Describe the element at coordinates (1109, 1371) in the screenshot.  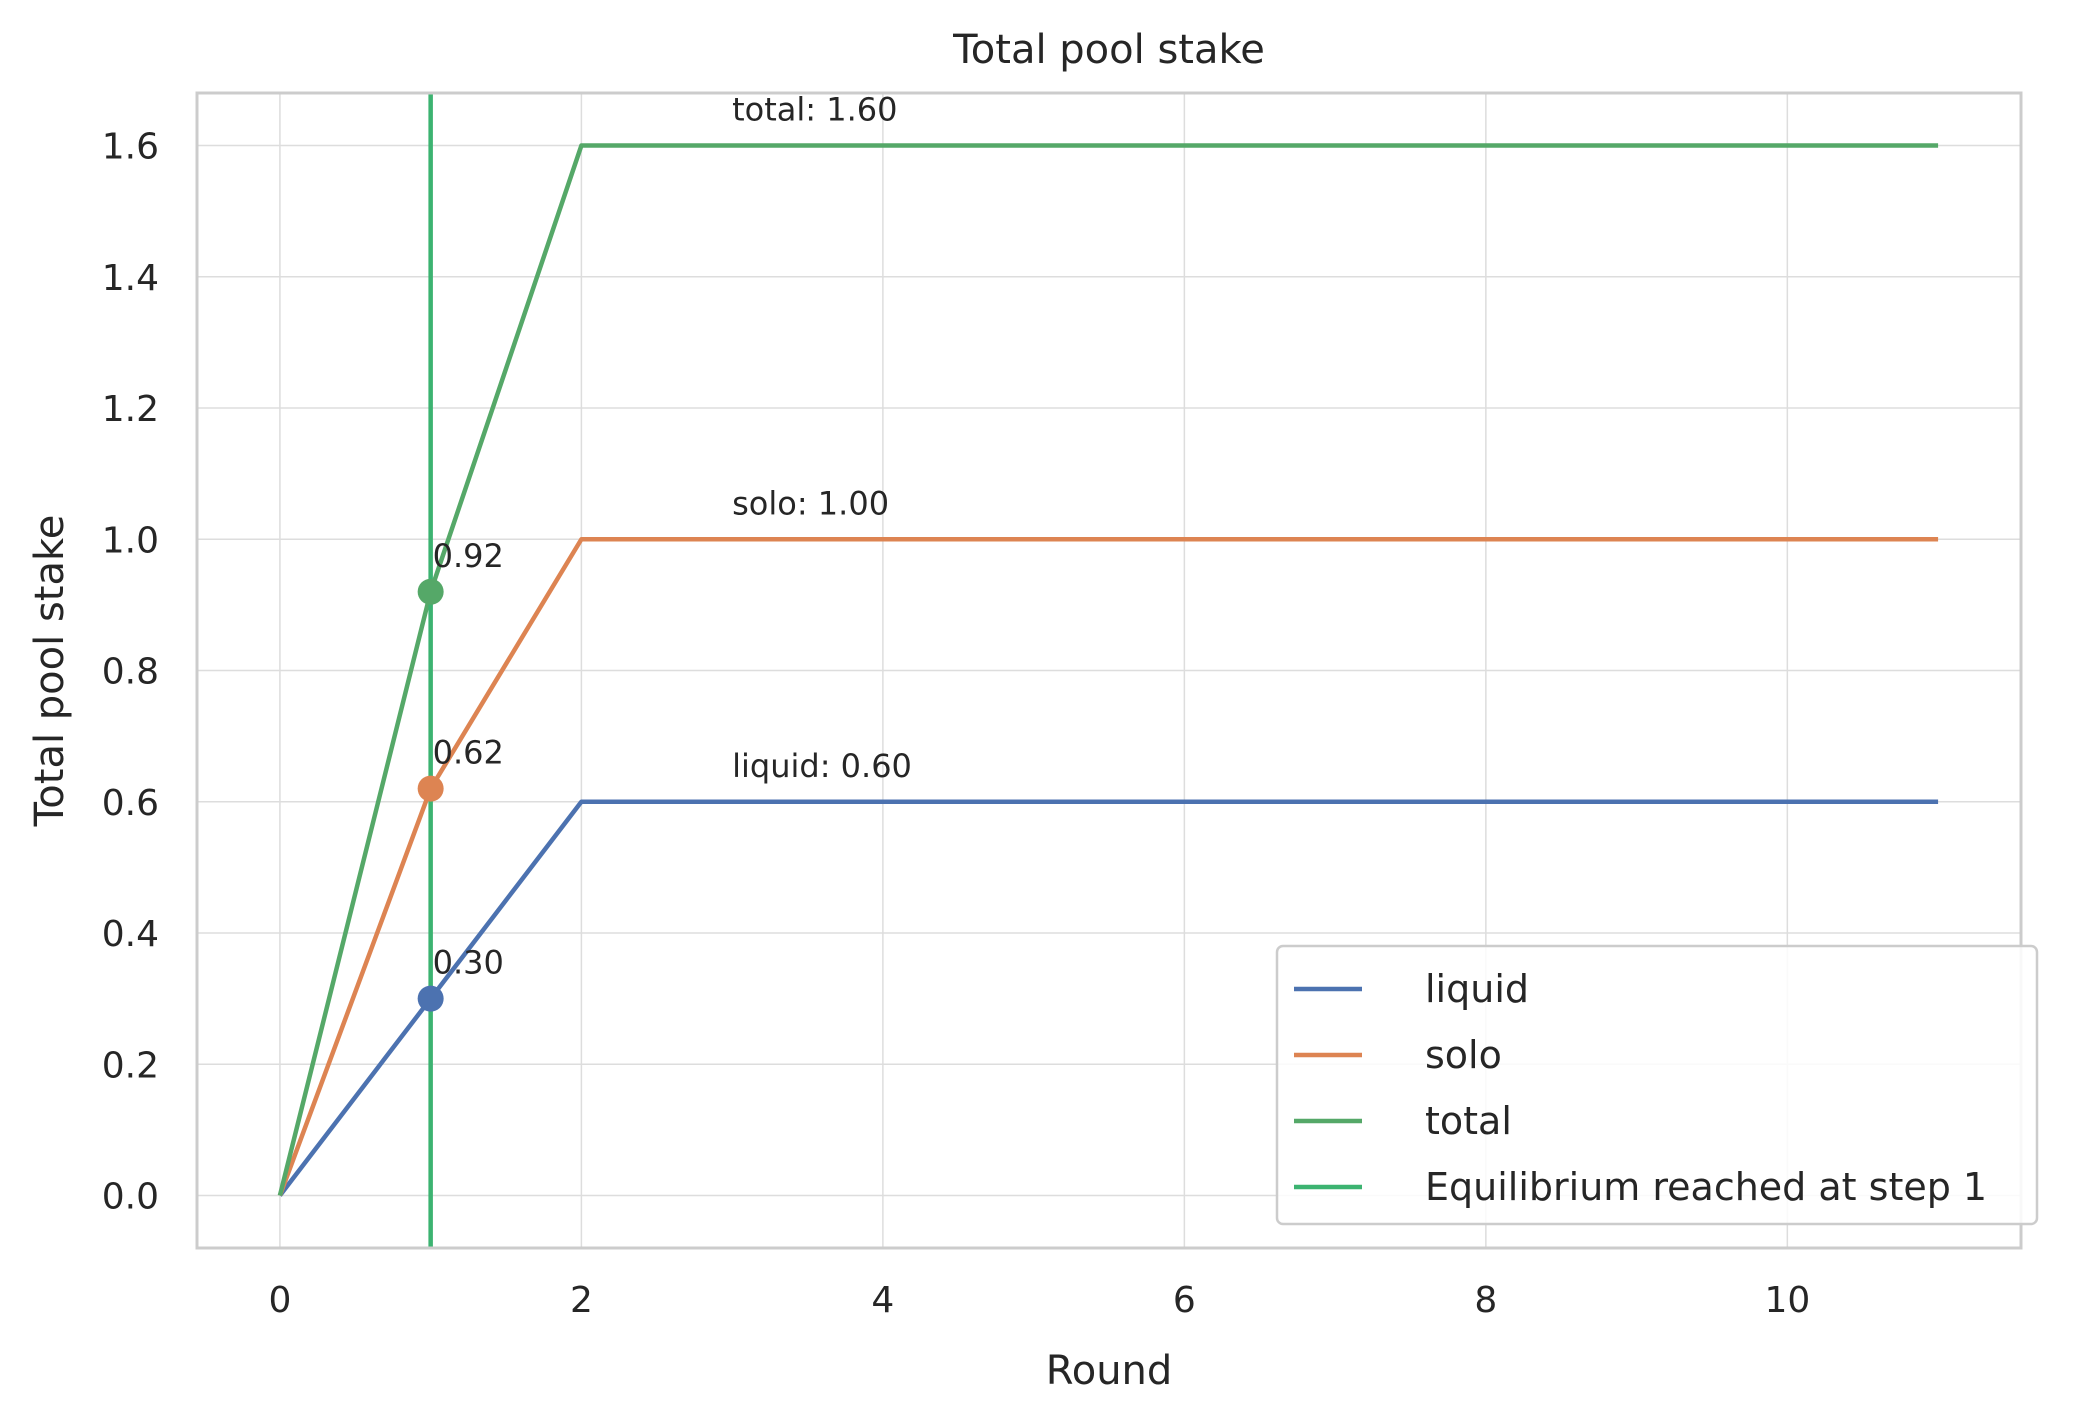
I see `x-axis-label: Round` at that location.